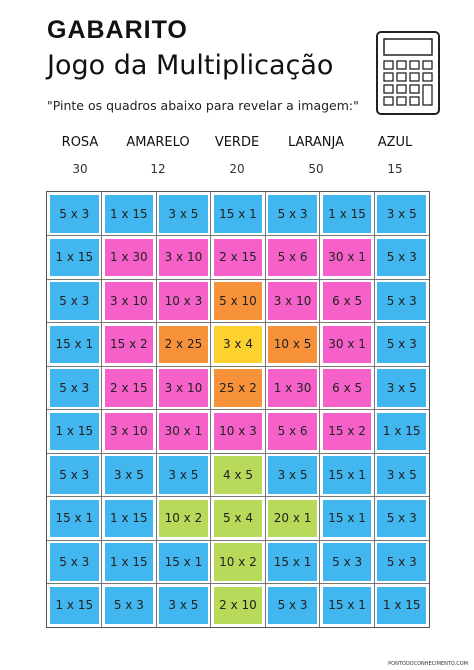 Image resolution: width=474 pixels, height=670 pixels. I want to click on legend-label: AMARELO, so click(158, 142).